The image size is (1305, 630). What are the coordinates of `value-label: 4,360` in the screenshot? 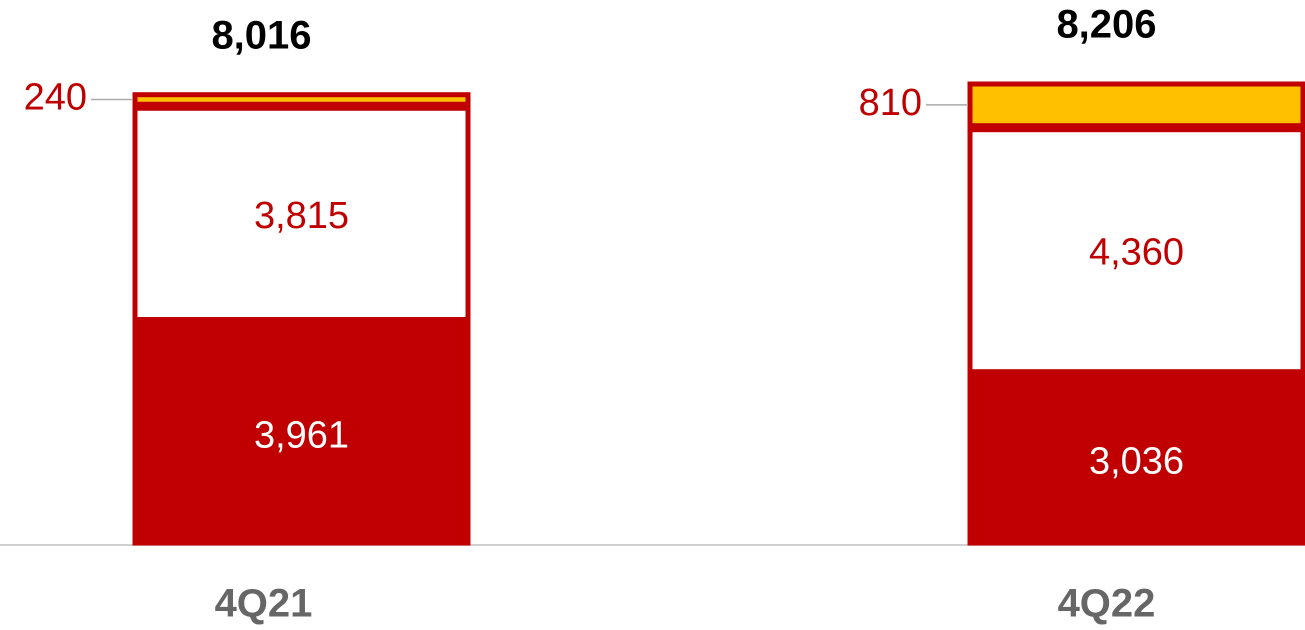 It's located at (1136, 253).